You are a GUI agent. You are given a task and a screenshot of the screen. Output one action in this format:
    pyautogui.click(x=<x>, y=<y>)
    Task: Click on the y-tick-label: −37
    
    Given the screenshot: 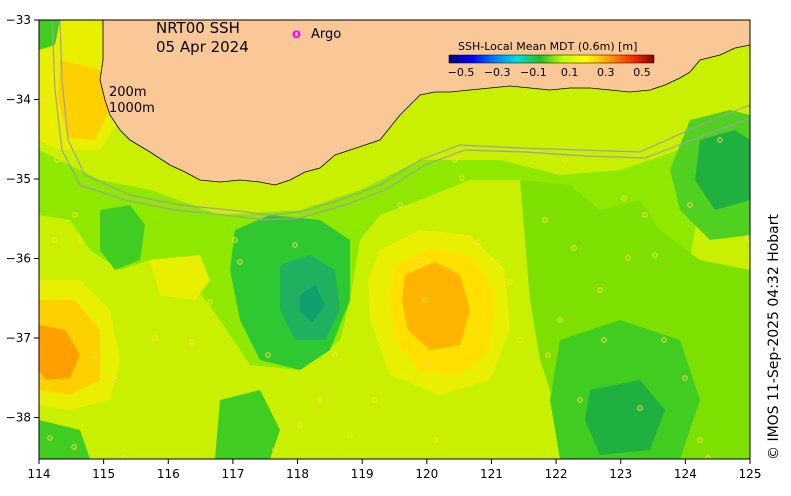 What is the action you would take?
    pyautogui.click(x=18, y=338)
    